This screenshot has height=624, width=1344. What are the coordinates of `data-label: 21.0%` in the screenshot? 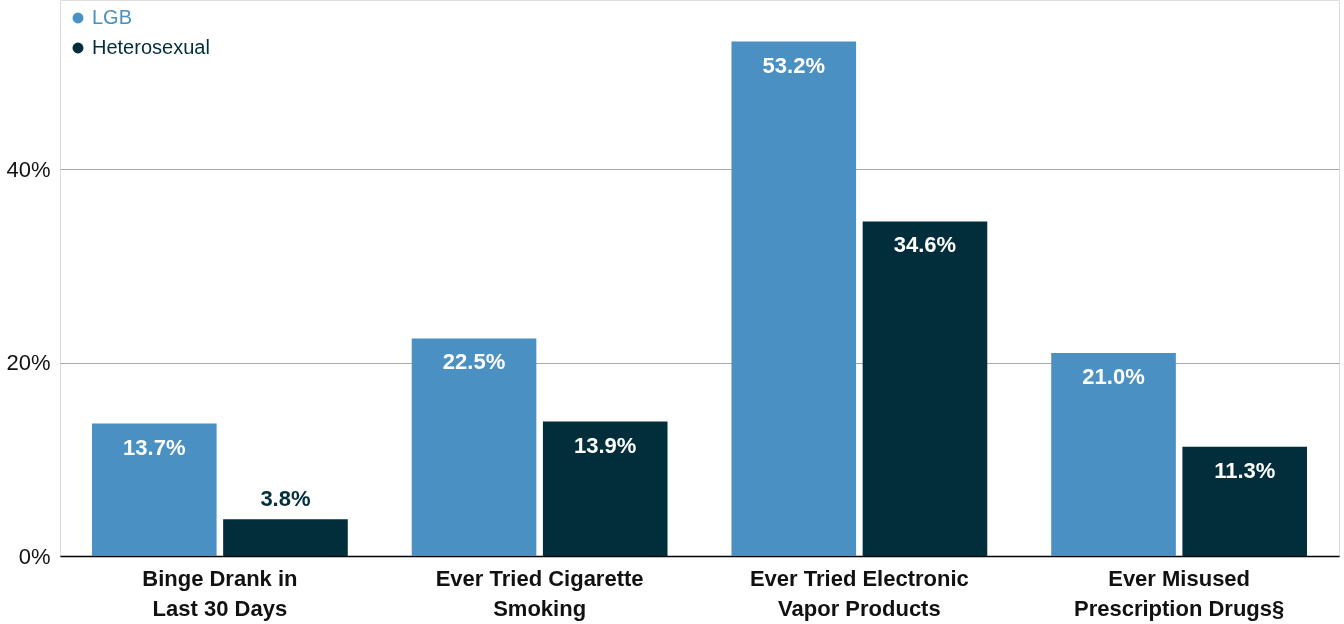 It's located at (1113, 376).